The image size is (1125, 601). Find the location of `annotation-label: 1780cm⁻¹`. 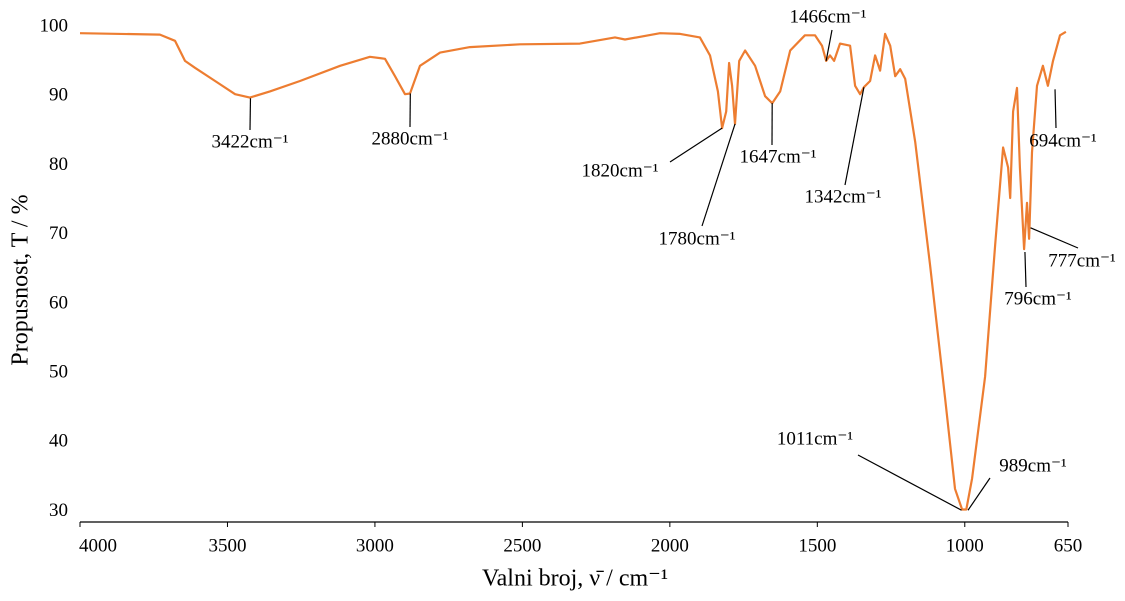

annotation-label: 1780cm⁻¹ is located at coordinates (697, 238).